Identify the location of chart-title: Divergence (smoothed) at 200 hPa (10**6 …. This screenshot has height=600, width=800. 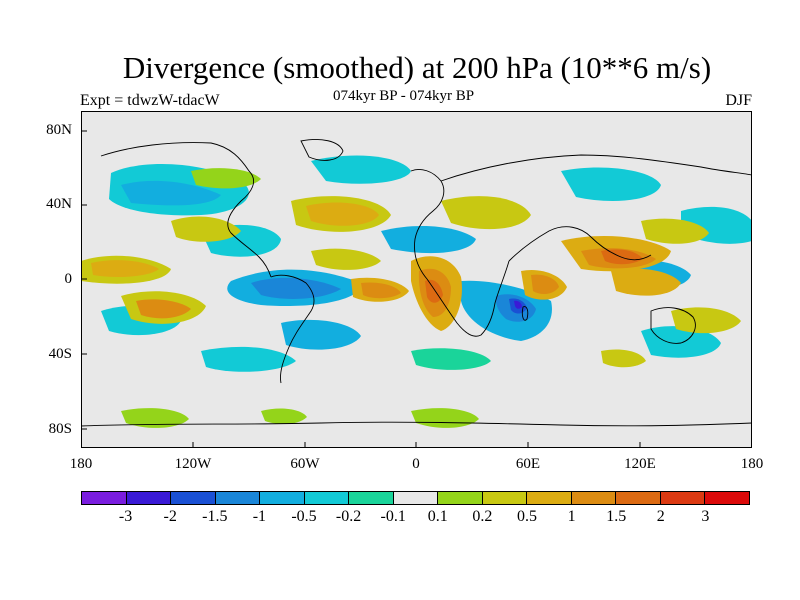
(417, 67).